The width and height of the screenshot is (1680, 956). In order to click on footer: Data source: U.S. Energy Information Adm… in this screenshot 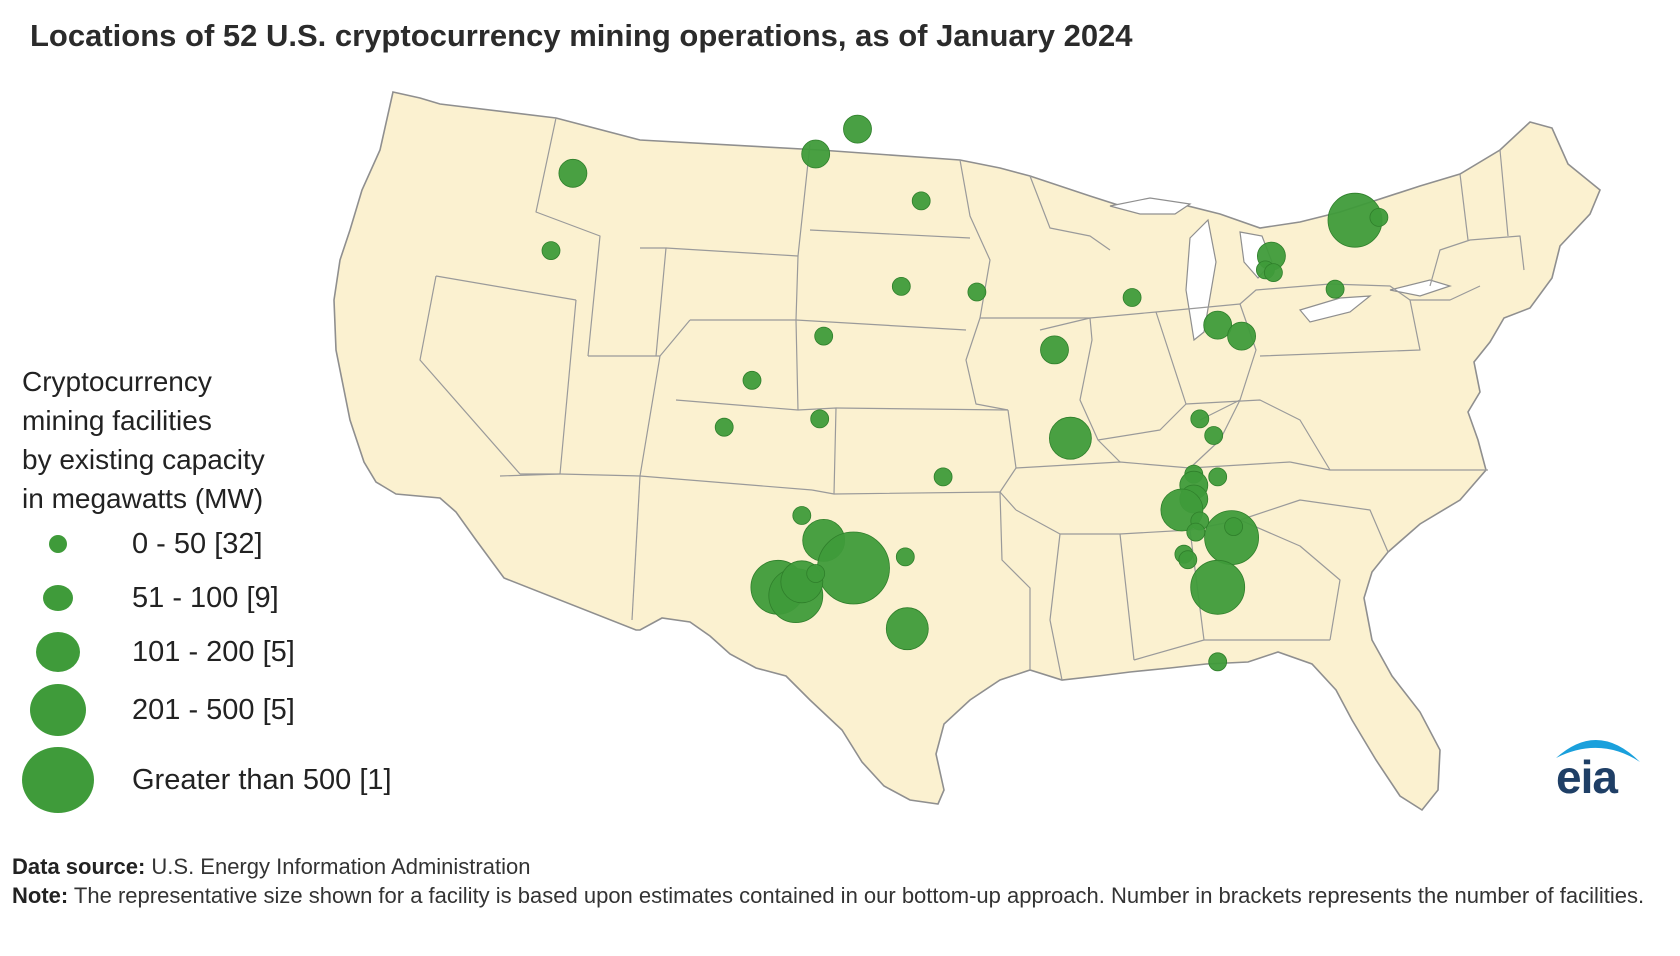, I will do `click(842, 881)`.